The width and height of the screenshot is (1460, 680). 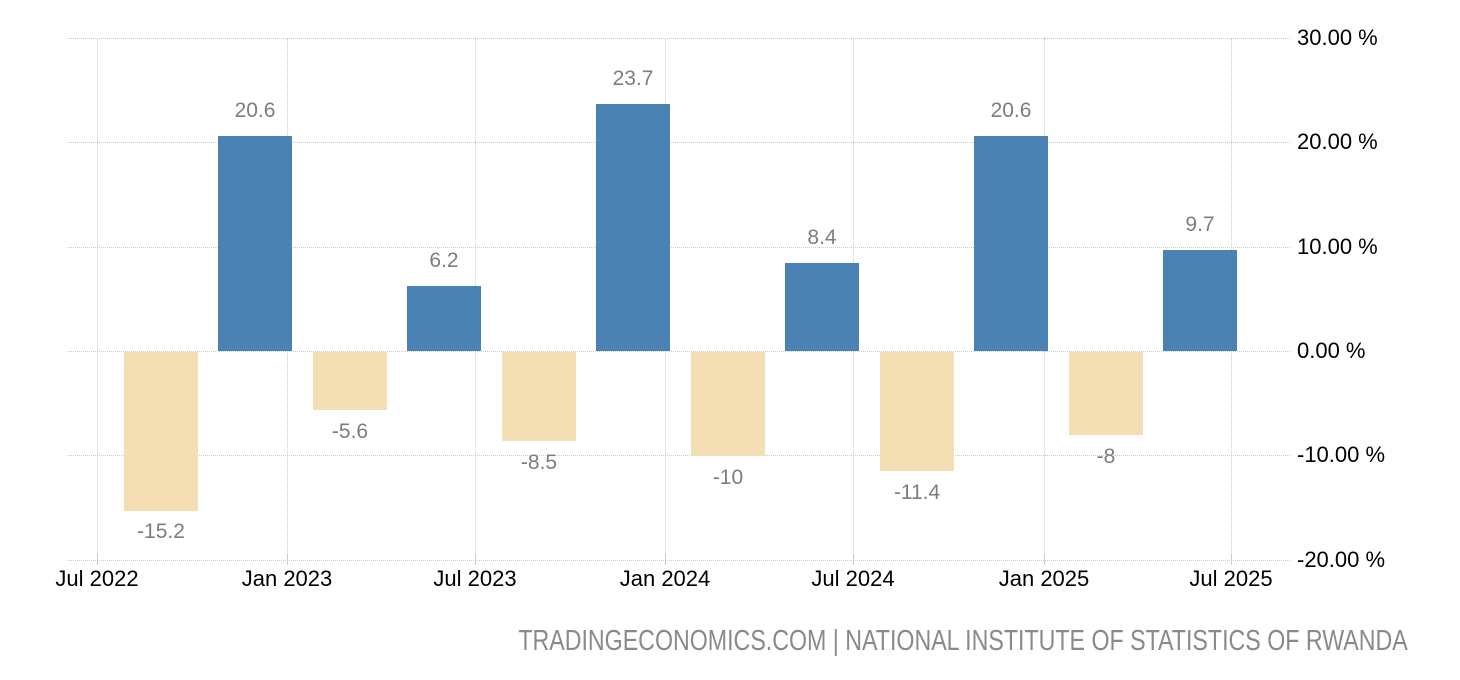 I want to click on bar-value-label: -5.6, so click(x=350, y=431).